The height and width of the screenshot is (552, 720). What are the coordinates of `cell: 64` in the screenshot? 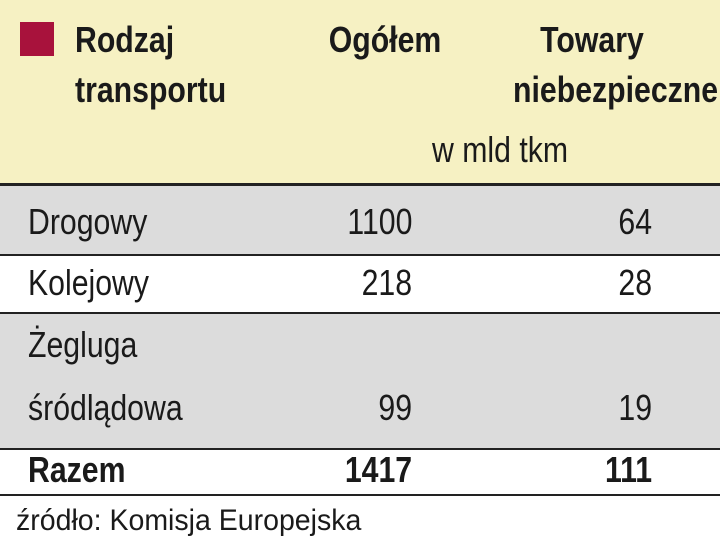 It's located at (635, 221).